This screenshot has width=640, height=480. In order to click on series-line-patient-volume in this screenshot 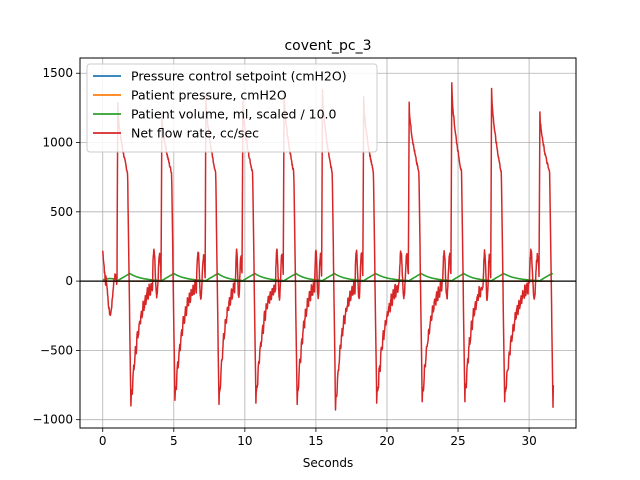, I will do `click(328, 277)`.